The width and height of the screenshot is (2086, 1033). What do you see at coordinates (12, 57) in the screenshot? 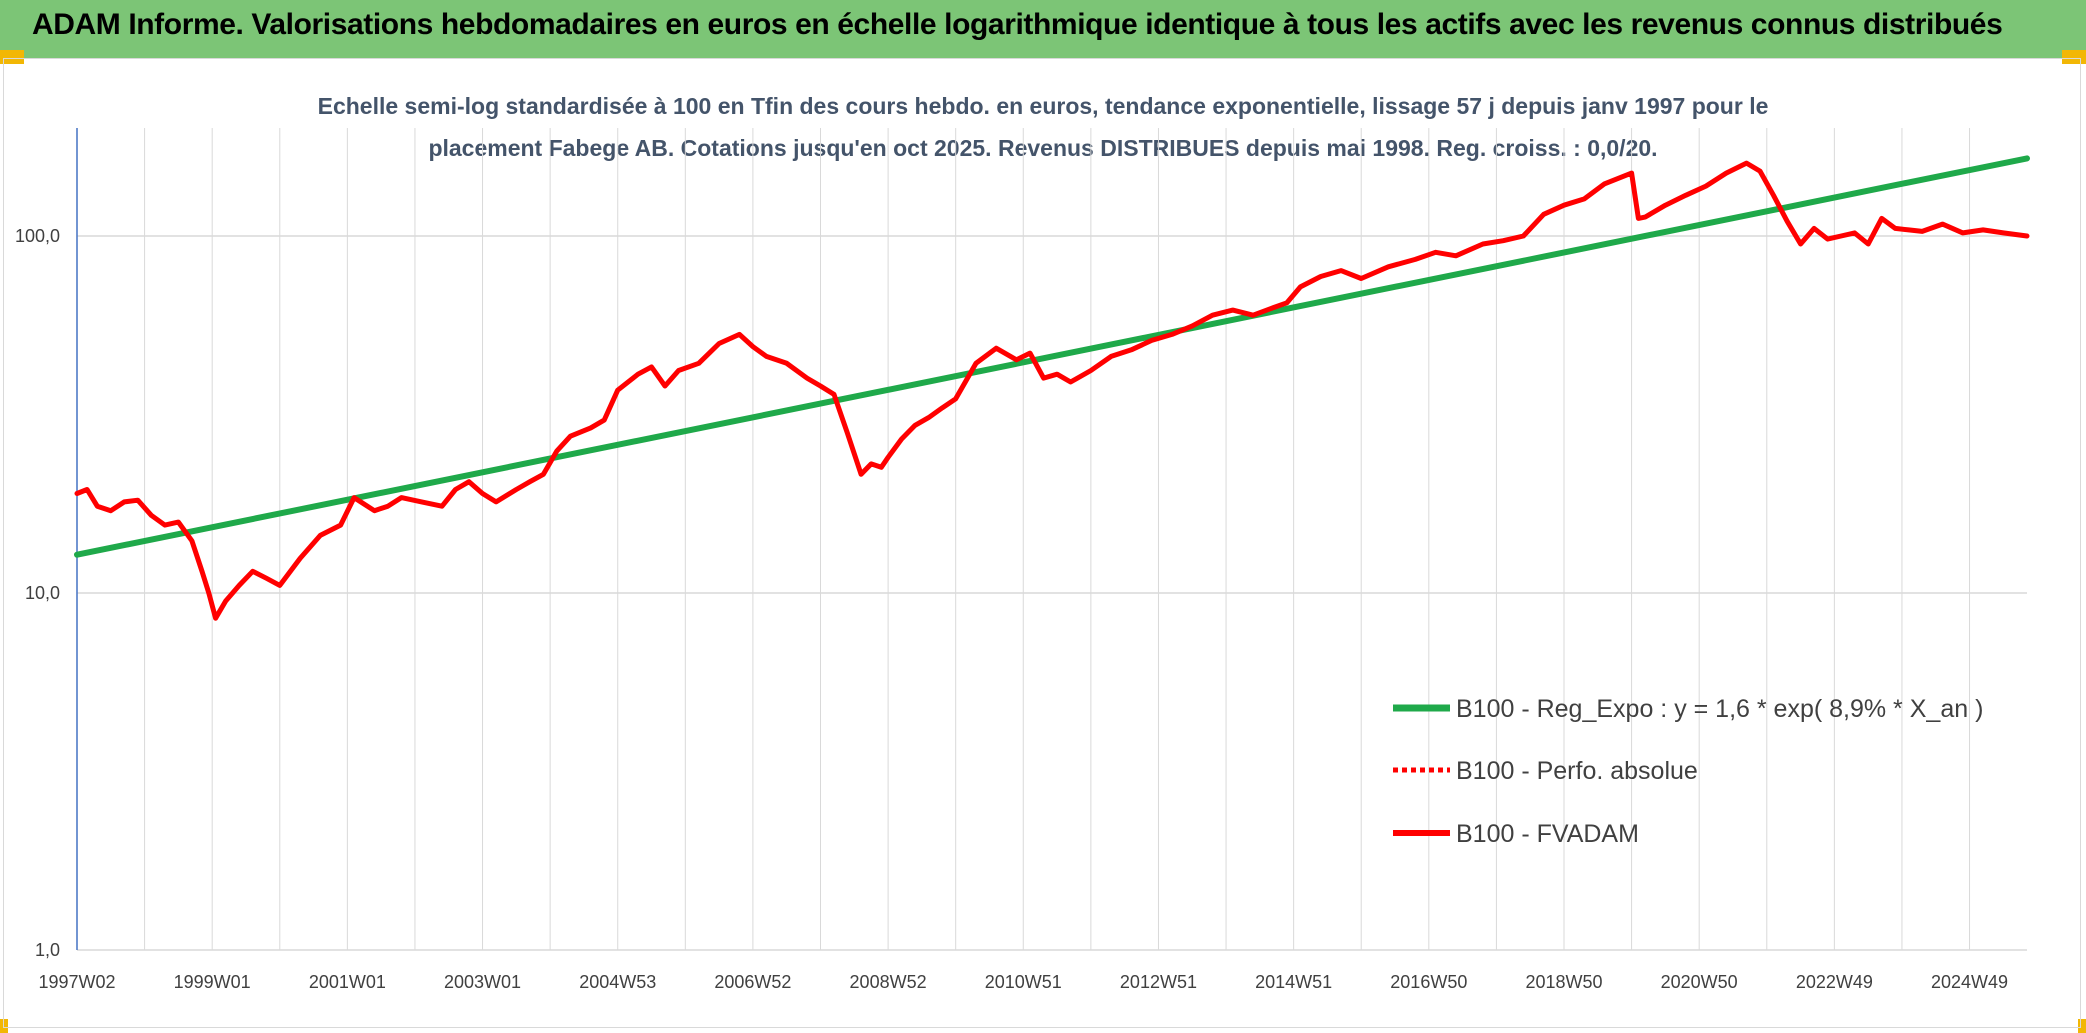
I see `corner-accent-top-left` at bounding box center [12, 57].